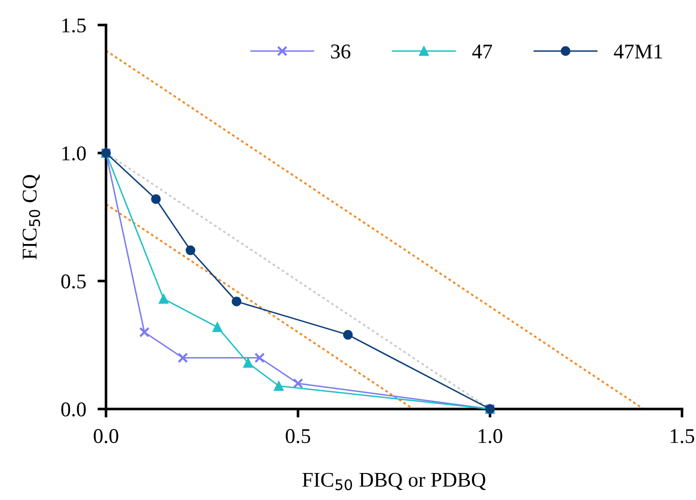 Image resolution: width=696 pixels, height=500 pixels. Describe the element at coordinates (106, 436) in the screenshot. I see `x-tick-label: 0.0` at that location.